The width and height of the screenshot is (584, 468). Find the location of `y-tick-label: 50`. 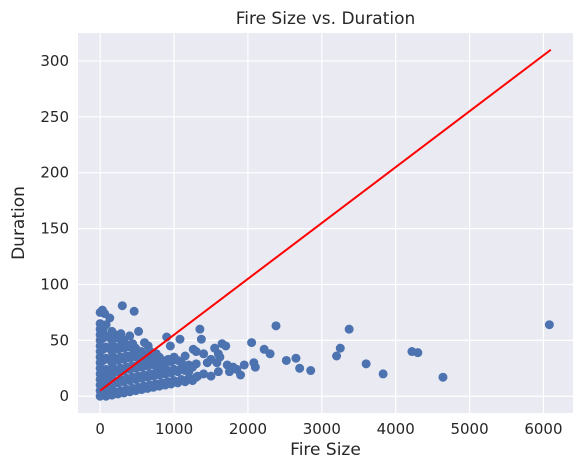

y-tick-label: 50 is located at coordinates (59, 340).